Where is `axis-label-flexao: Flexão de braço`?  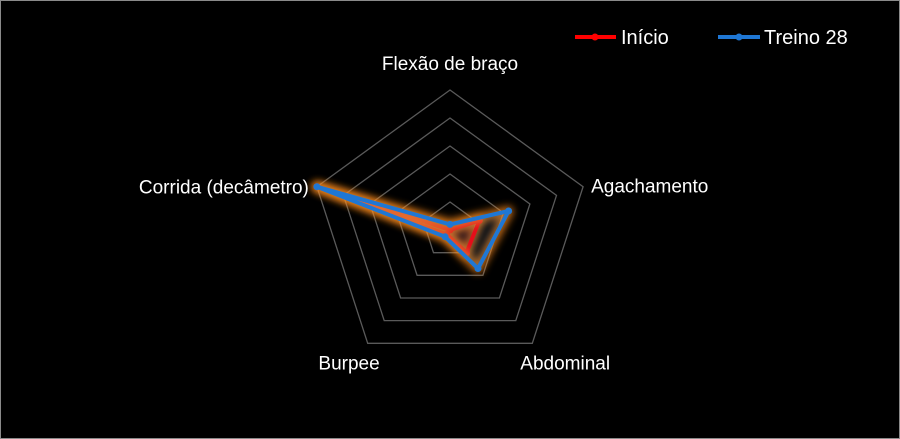
axis-label-flexao: Flexão de braço is located at coordinates (450, 64).